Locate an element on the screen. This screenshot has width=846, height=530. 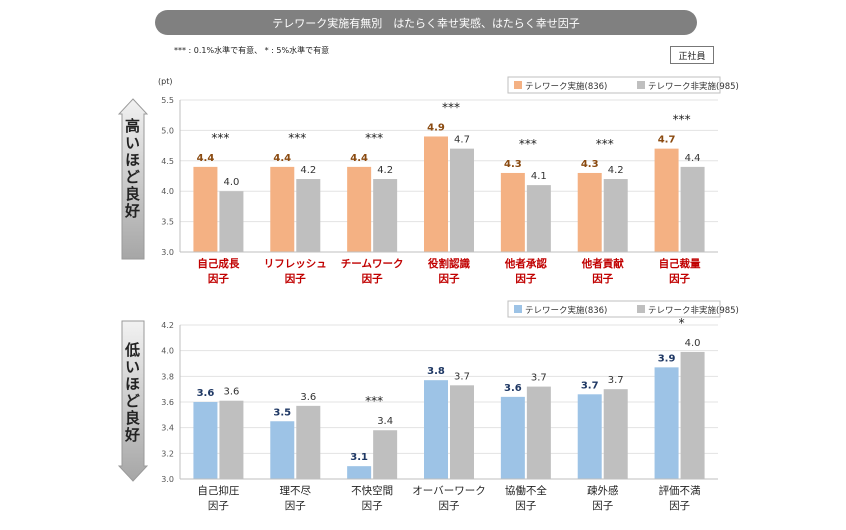
top-legend is located at coordinates (614, 85).